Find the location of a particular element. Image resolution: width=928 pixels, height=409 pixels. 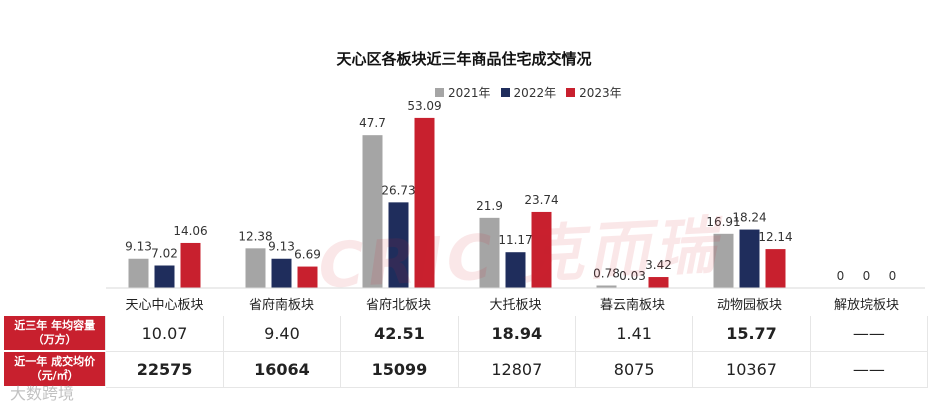

x-tick-label: 天心中心板块 is located at coordinates (164, 305).